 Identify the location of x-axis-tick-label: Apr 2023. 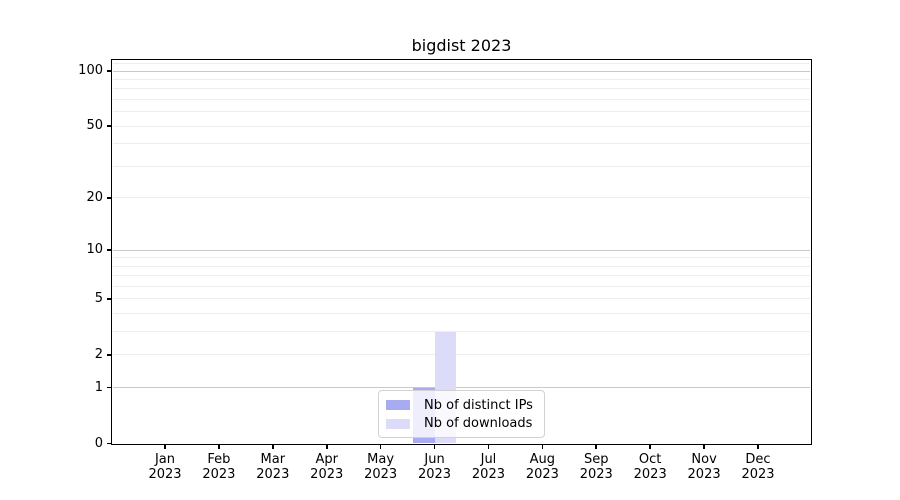
(327, 467).